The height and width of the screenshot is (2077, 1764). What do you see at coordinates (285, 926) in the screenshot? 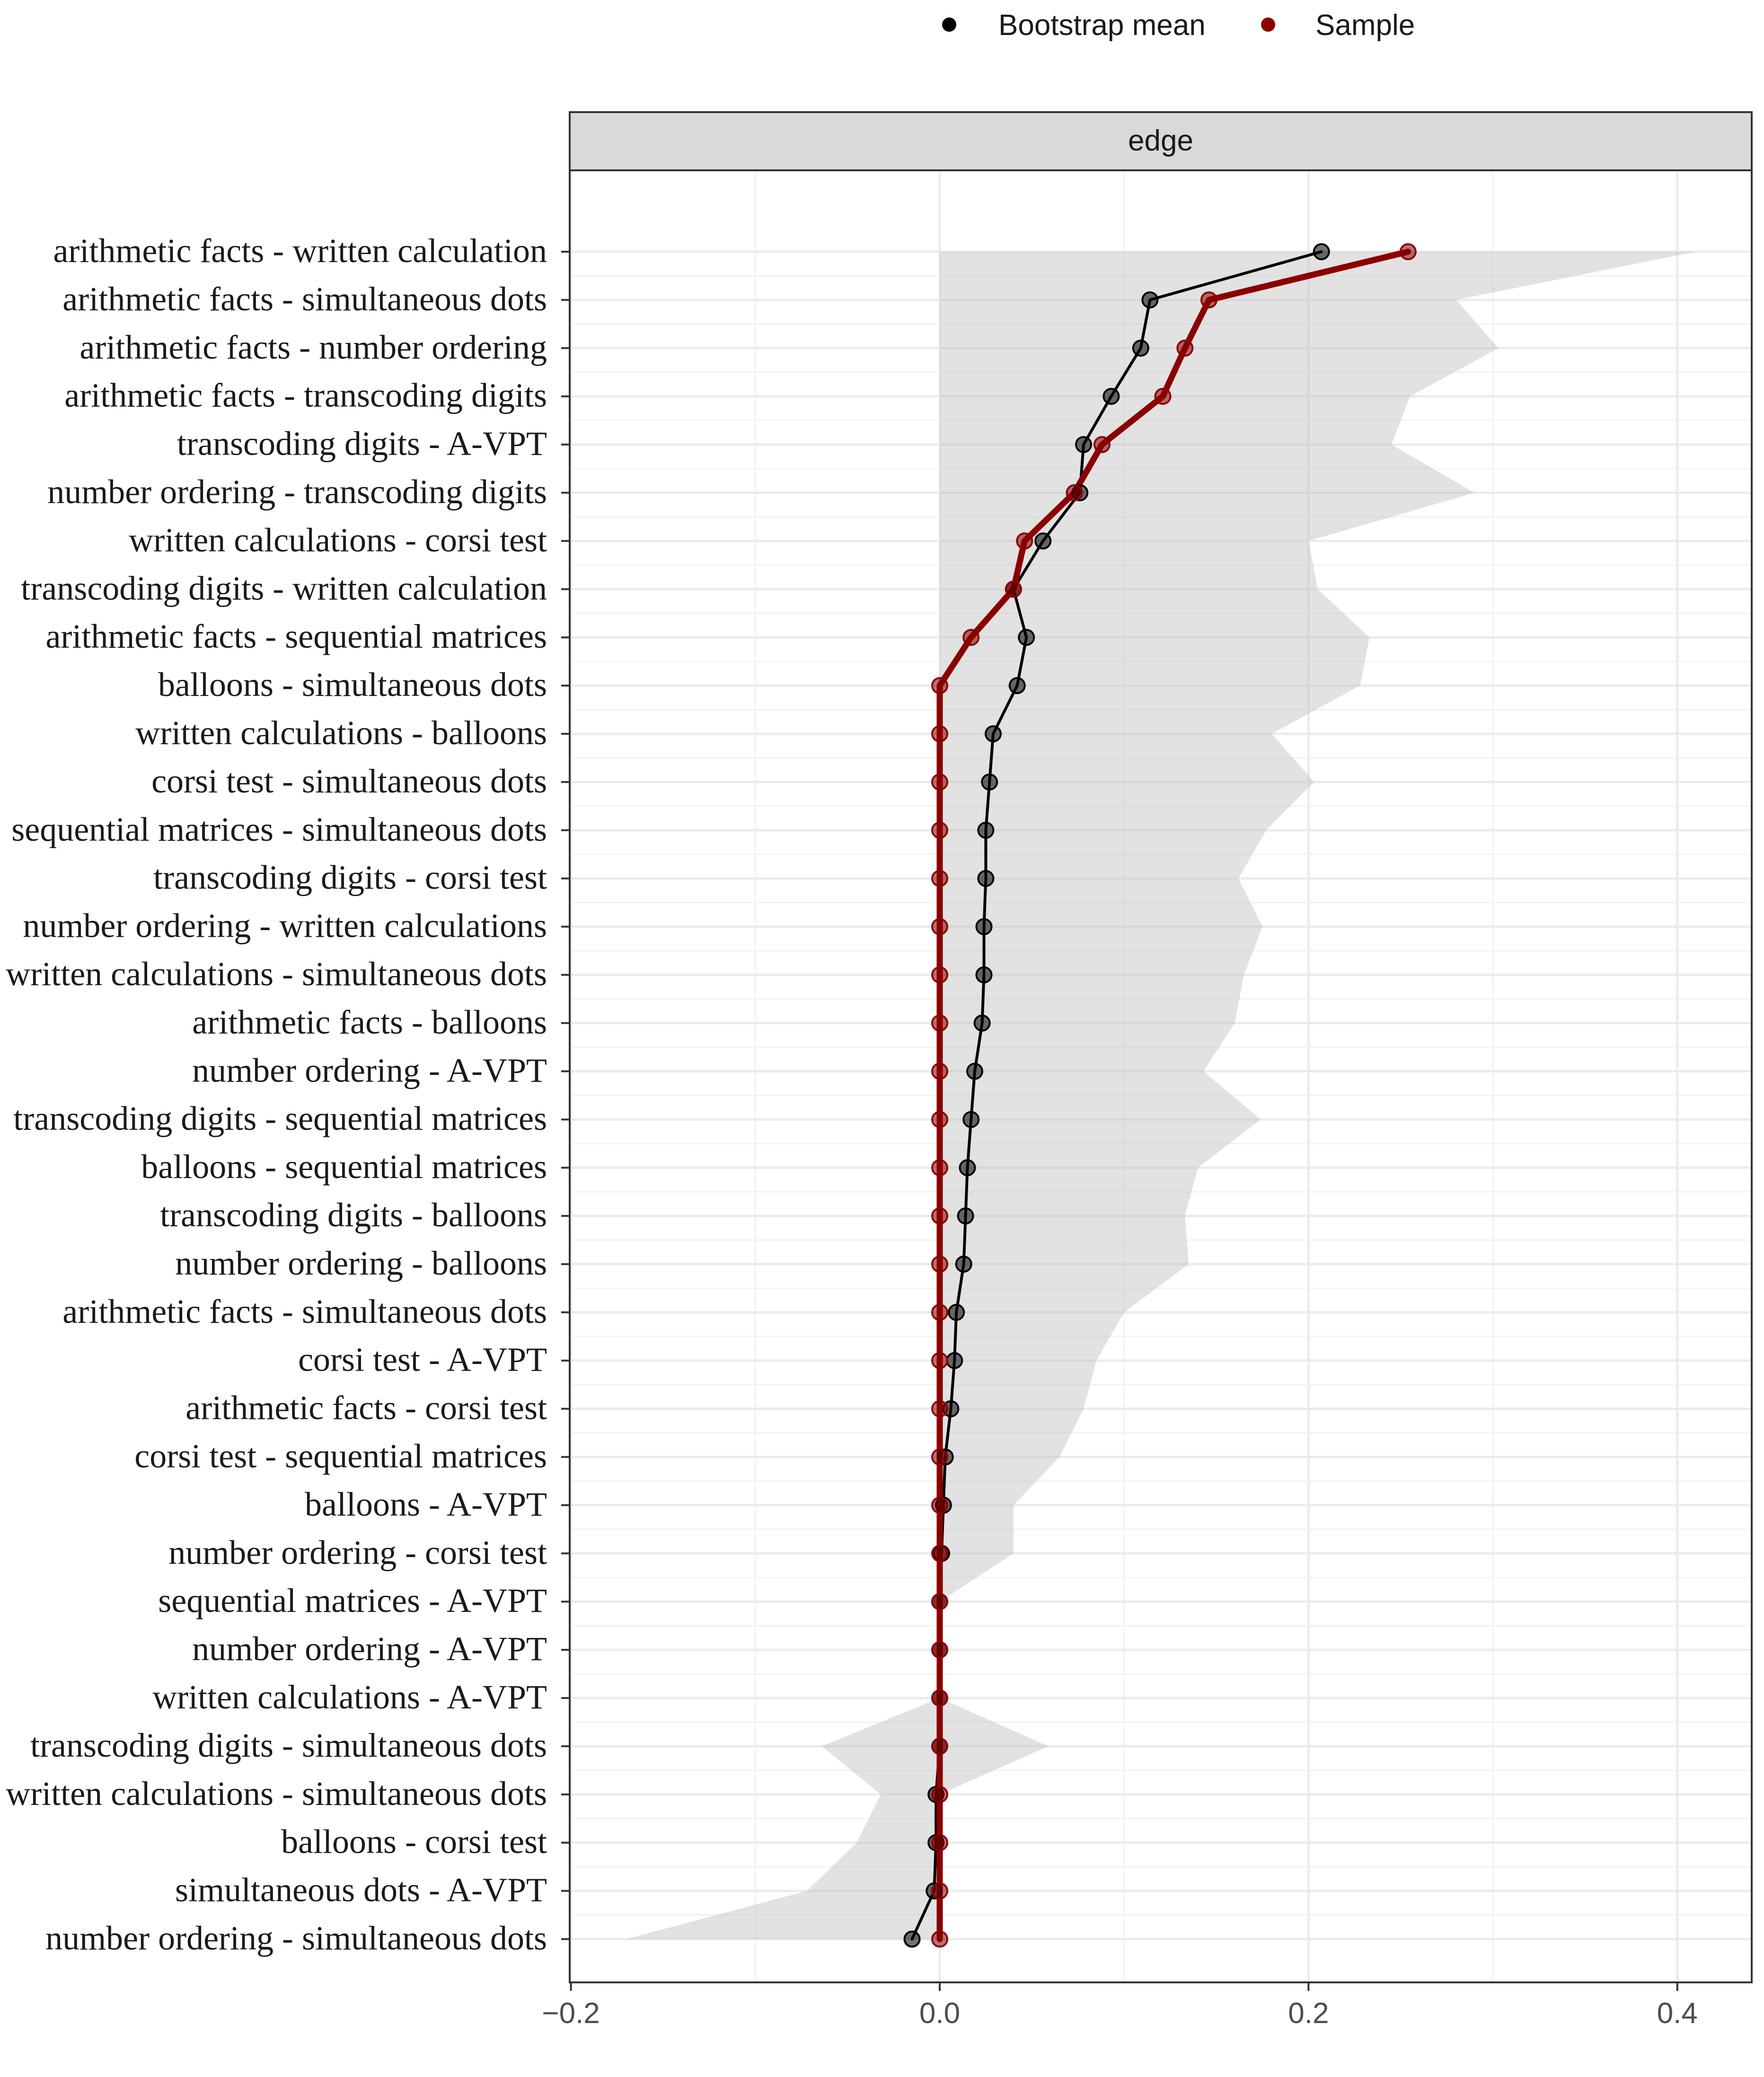
I see `y-tick-label: number ordering - written calculations` at bounding box center [285, 926].